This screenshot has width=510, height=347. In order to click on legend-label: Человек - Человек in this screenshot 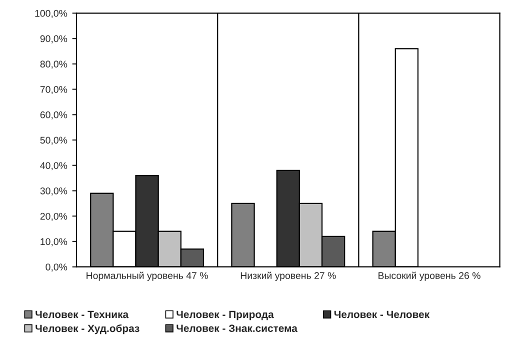, I will do `click(382, 314)`.